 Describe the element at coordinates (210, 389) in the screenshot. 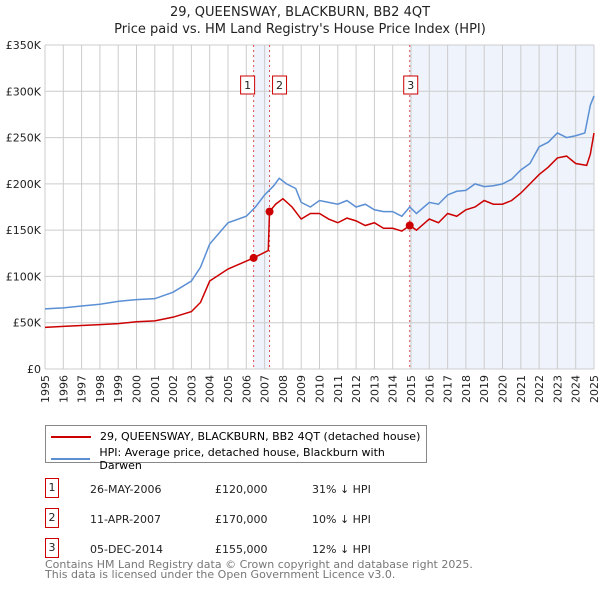

I see `x-tick-label: 2004` at that location.